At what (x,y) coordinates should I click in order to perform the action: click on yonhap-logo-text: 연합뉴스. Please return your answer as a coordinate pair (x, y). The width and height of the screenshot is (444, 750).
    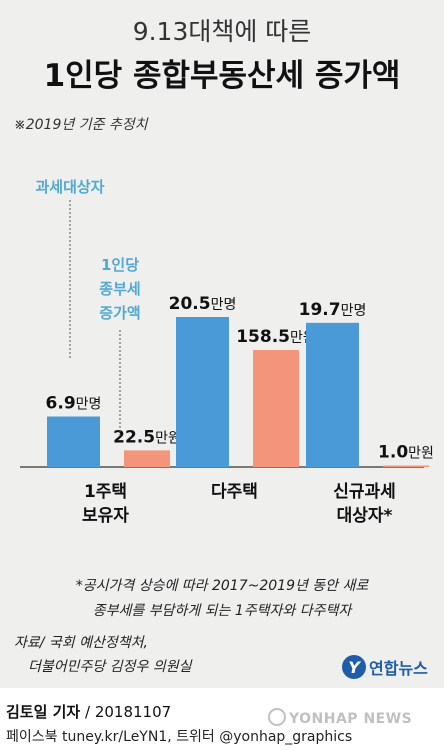
    Looking at the image, I should click on (398, 668).